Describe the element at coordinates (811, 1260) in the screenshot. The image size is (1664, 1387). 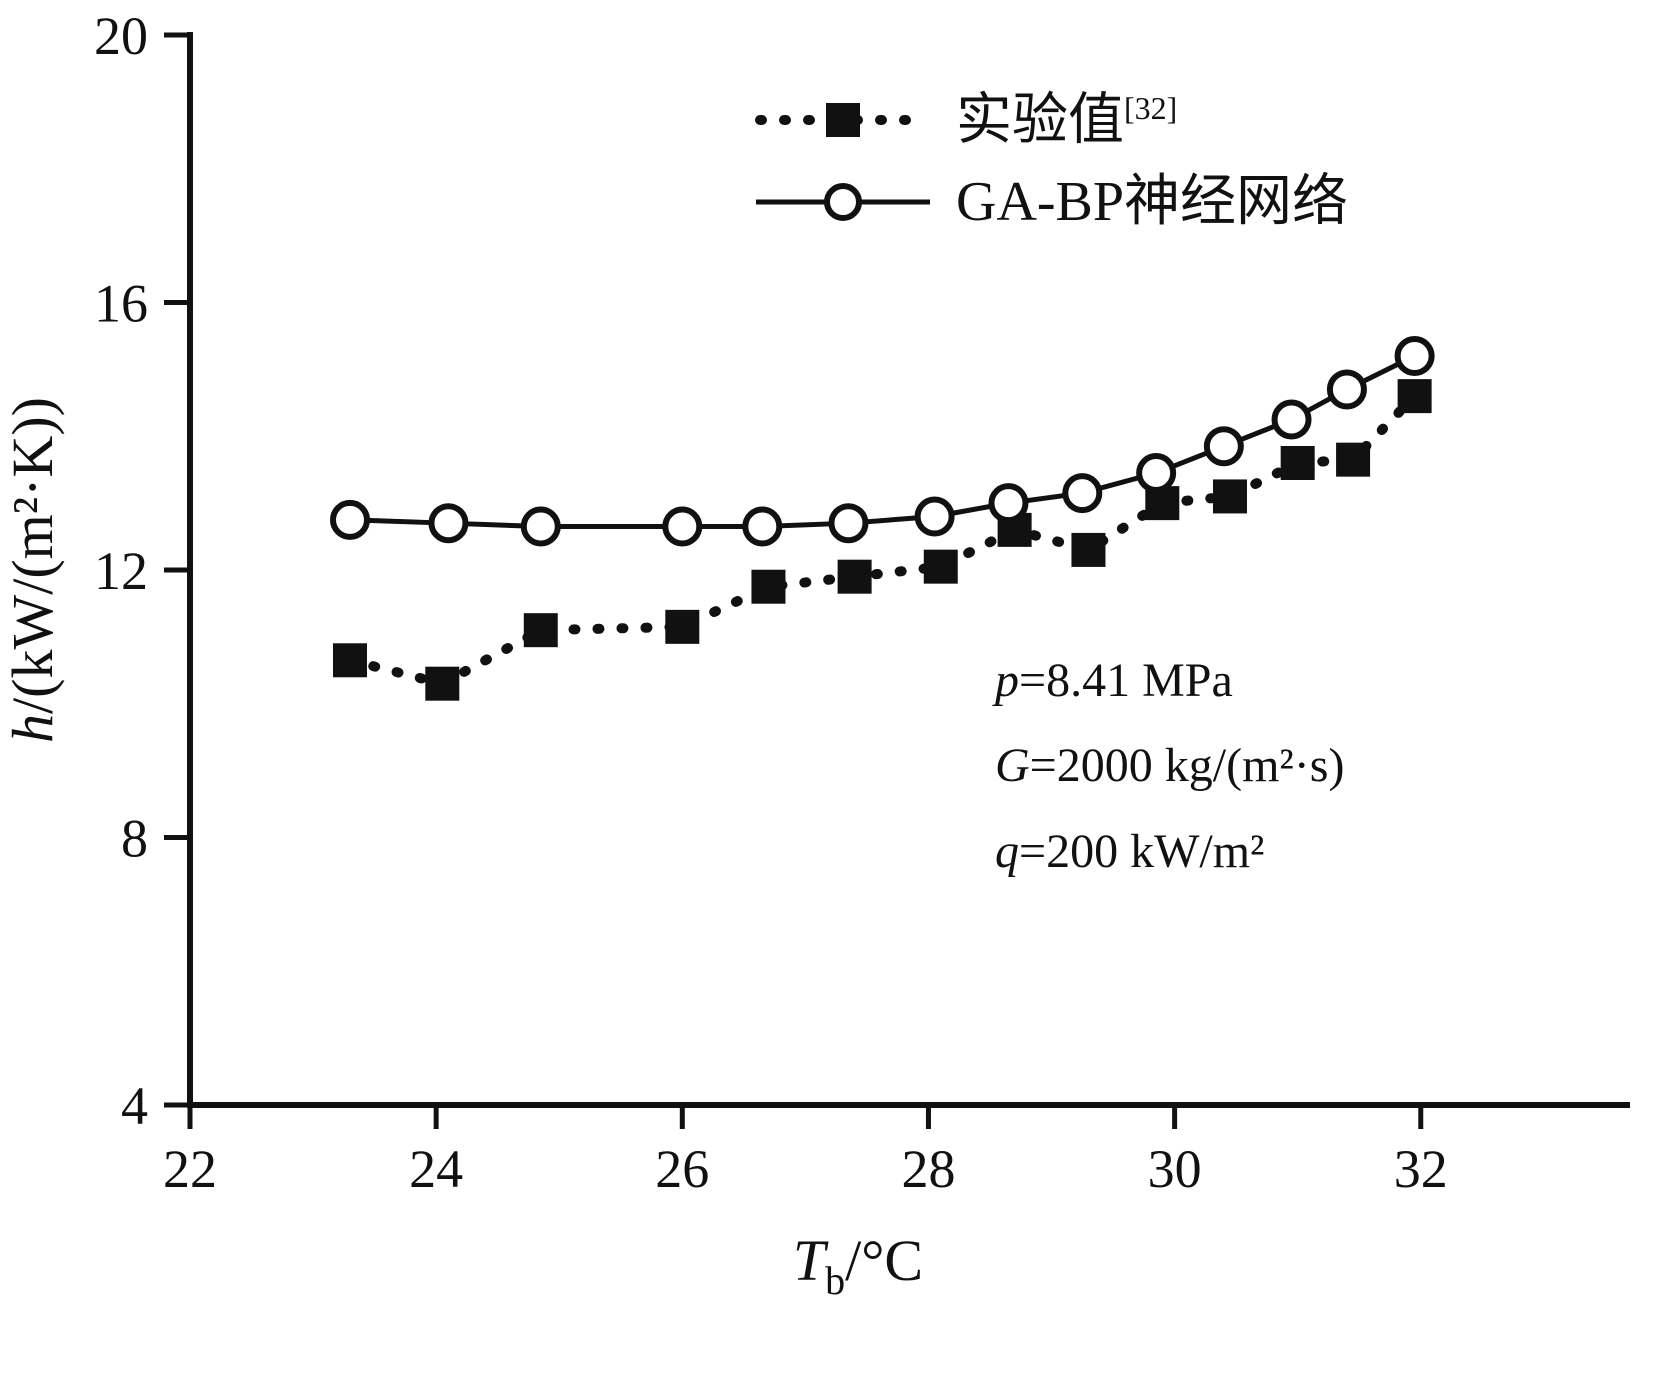
I see `x-axis-title-variable: T` at that location.